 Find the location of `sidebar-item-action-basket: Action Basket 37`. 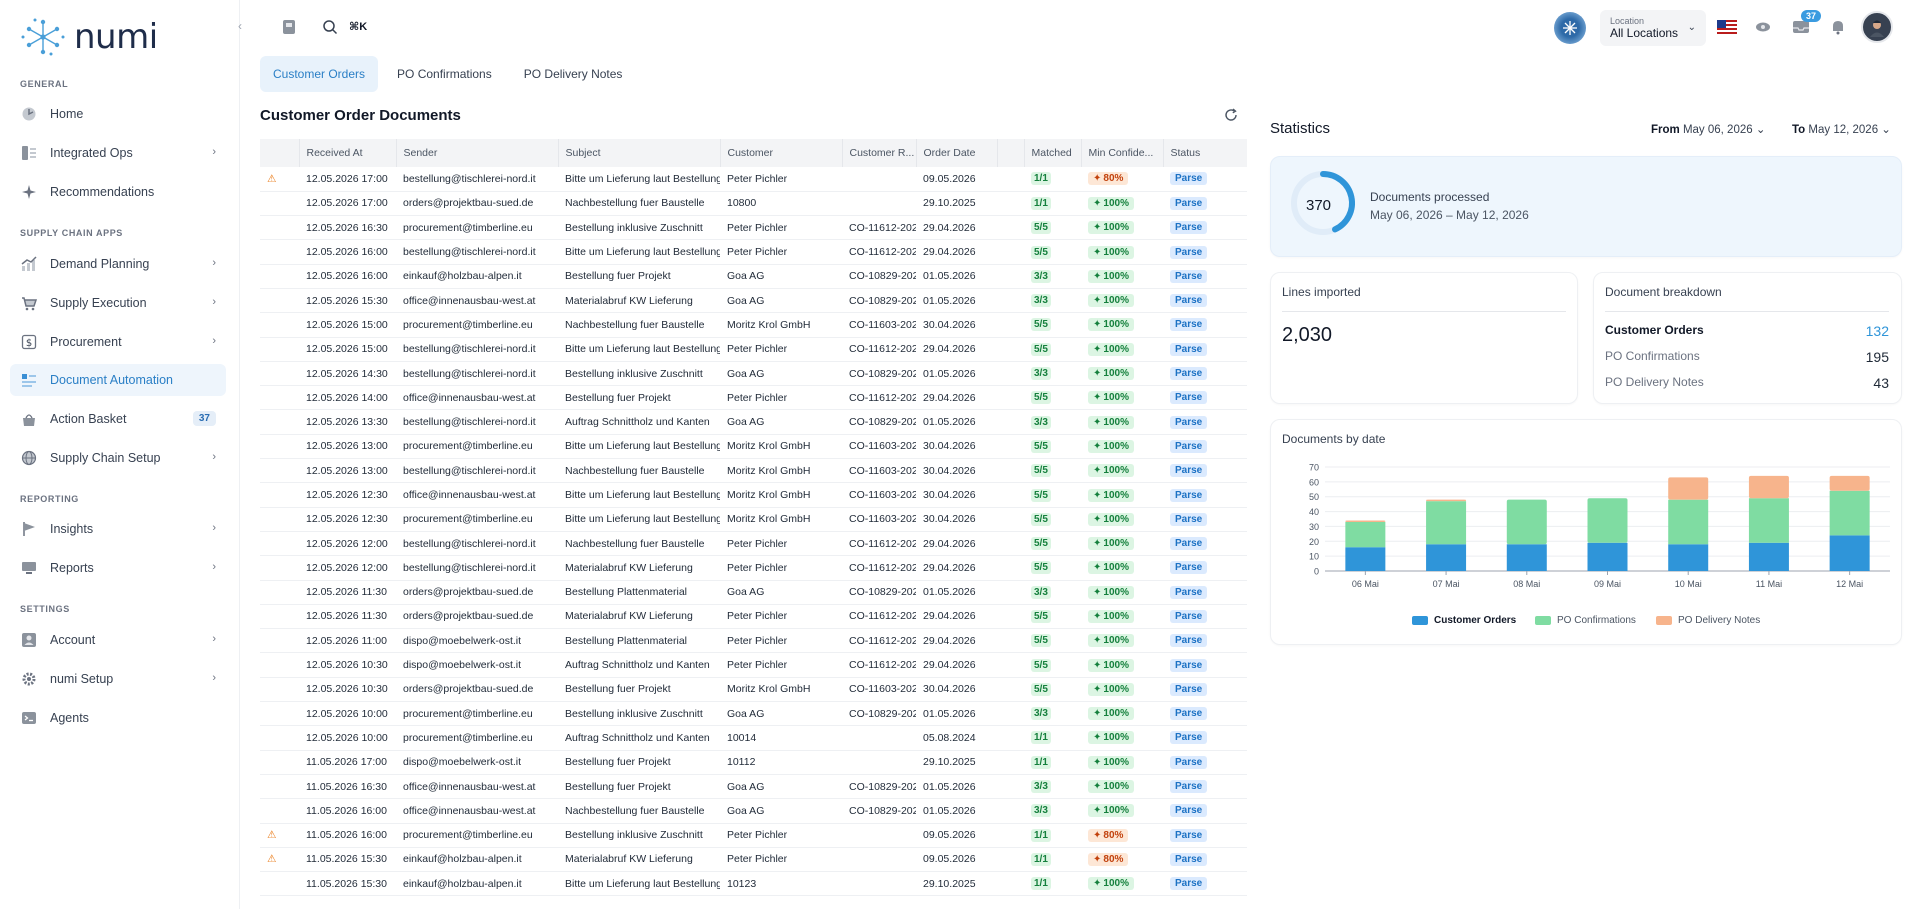

sidebar-item-action-basket: Action Basket 37 is located at coordinates (118, 419).